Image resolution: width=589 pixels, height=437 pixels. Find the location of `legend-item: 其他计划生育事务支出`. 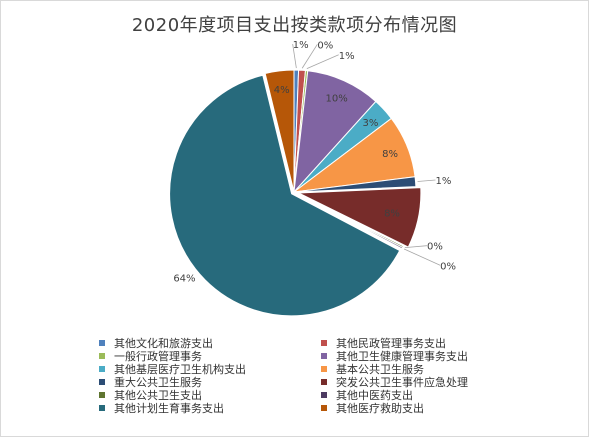

legend-item: 其他计划生育事务支出 is located at coordinates (161, 408).